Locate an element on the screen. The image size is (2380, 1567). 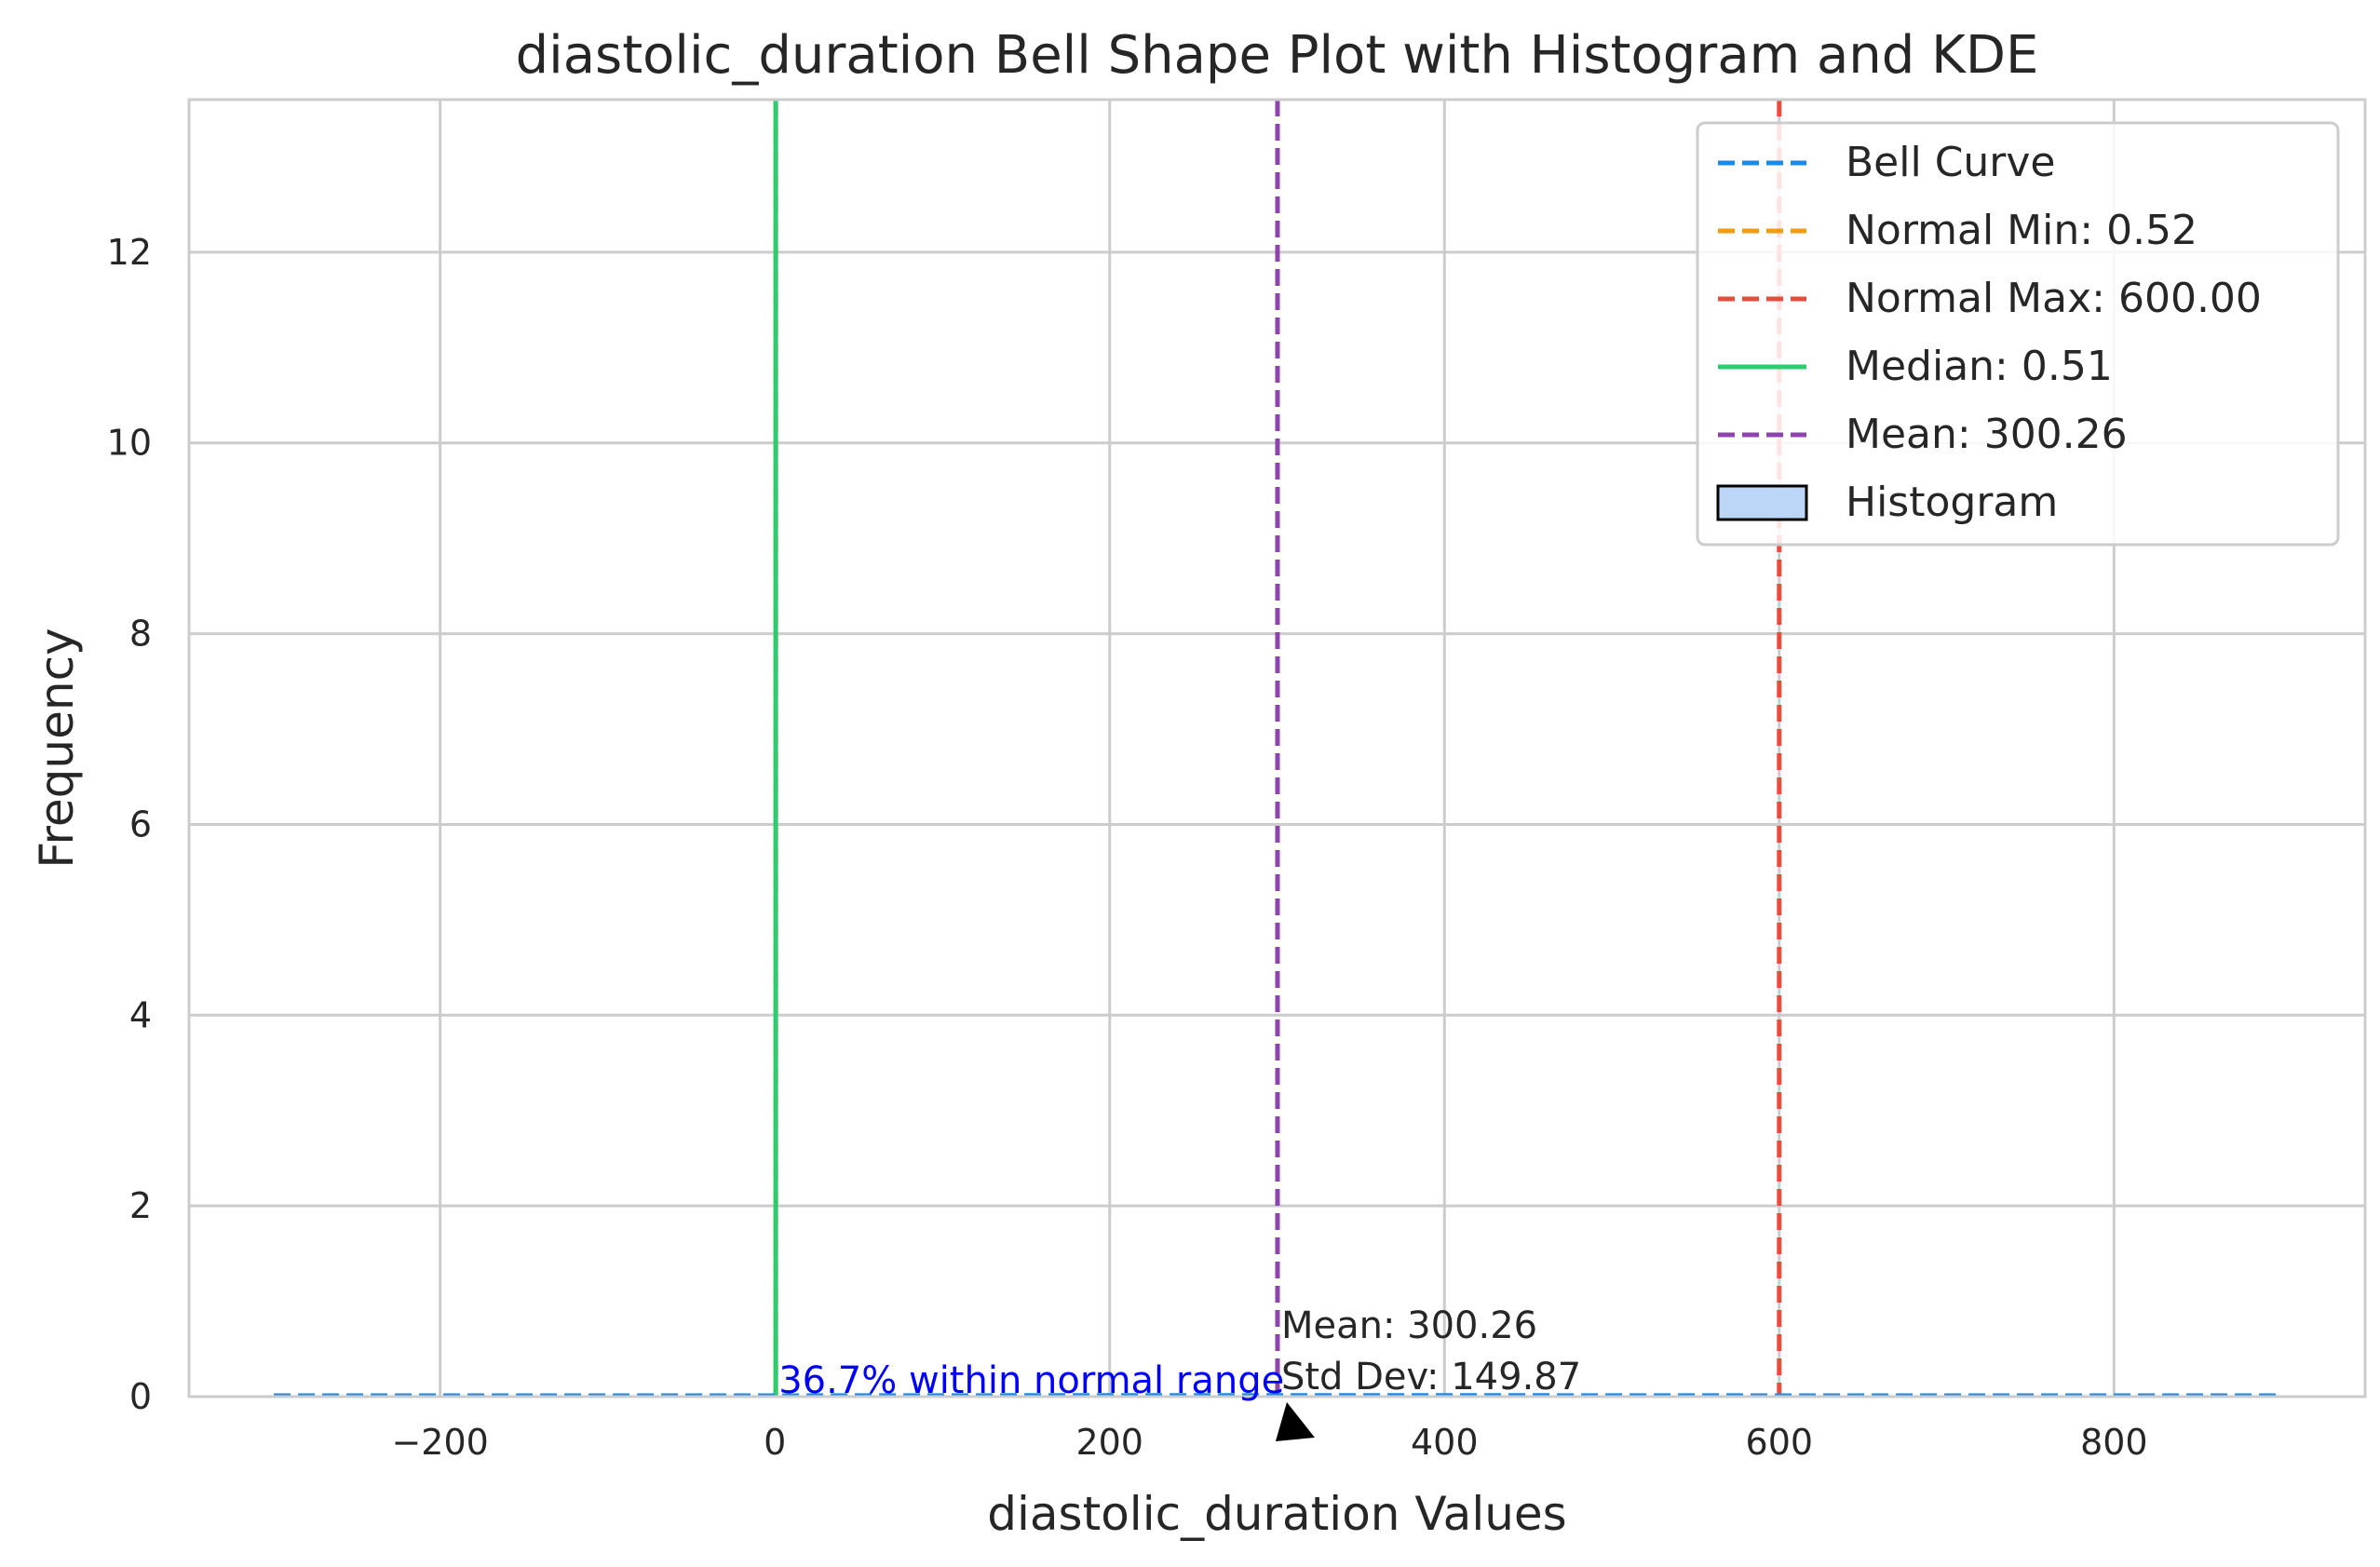
legend-box is located at coordinates (2018, 334).